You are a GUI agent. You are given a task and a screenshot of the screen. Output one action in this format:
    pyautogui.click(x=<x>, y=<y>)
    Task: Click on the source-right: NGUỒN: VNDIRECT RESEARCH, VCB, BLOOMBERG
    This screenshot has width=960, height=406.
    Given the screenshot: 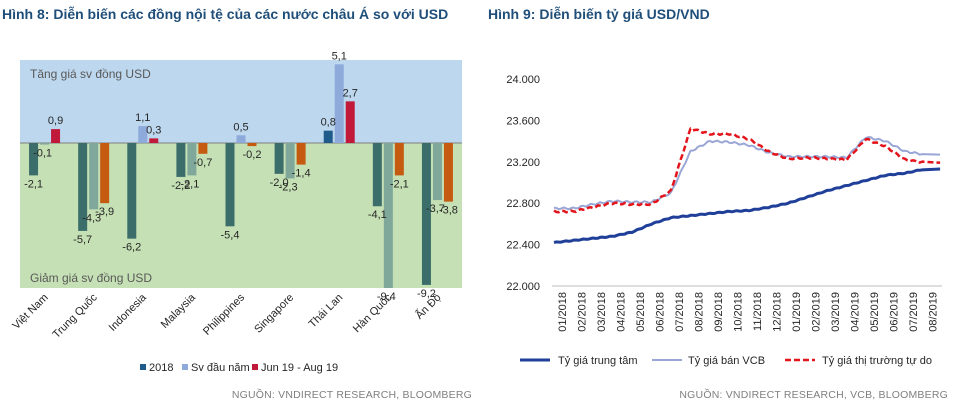 What is the action you would take?
    pyautogui.click(x=813, y=395)
    